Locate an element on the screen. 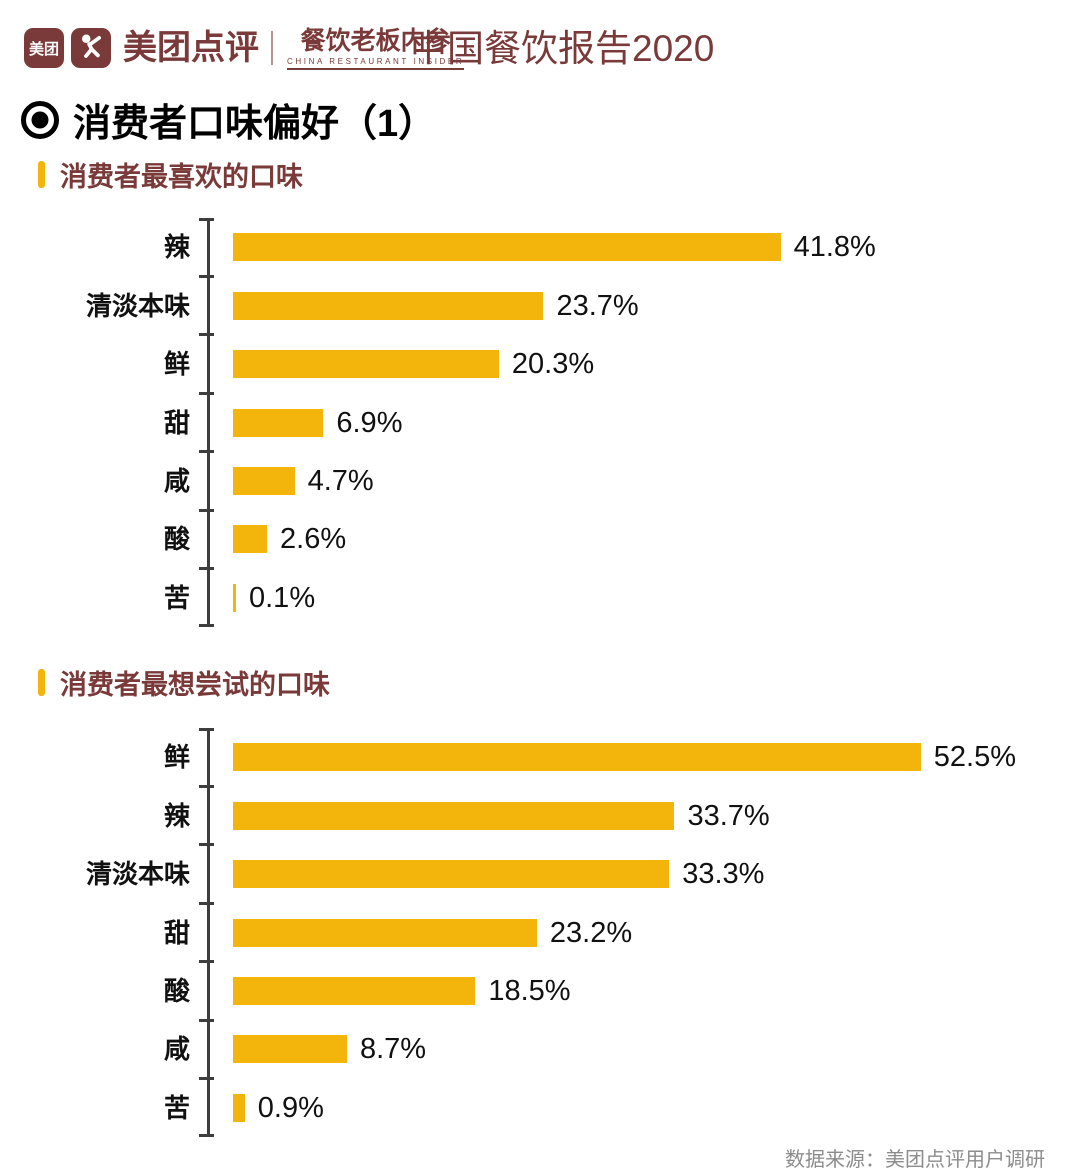 The height and width of the screenshot is (1176, 1067). brand-divider is located at coordinates (272, 48).